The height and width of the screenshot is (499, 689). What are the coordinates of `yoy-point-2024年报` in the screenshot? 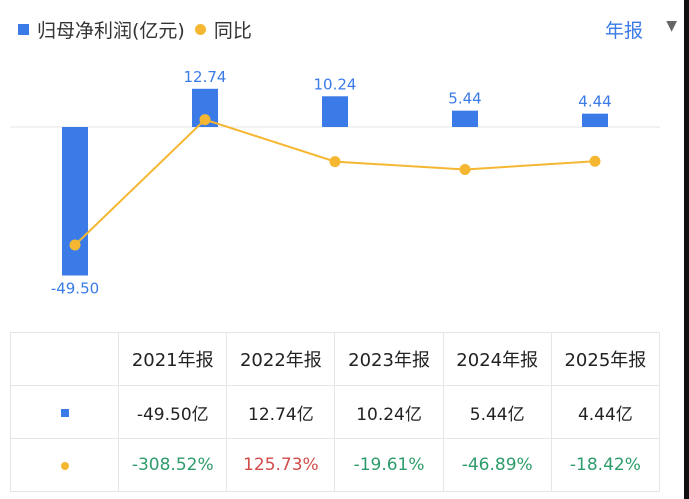 It's located at (465, 169).